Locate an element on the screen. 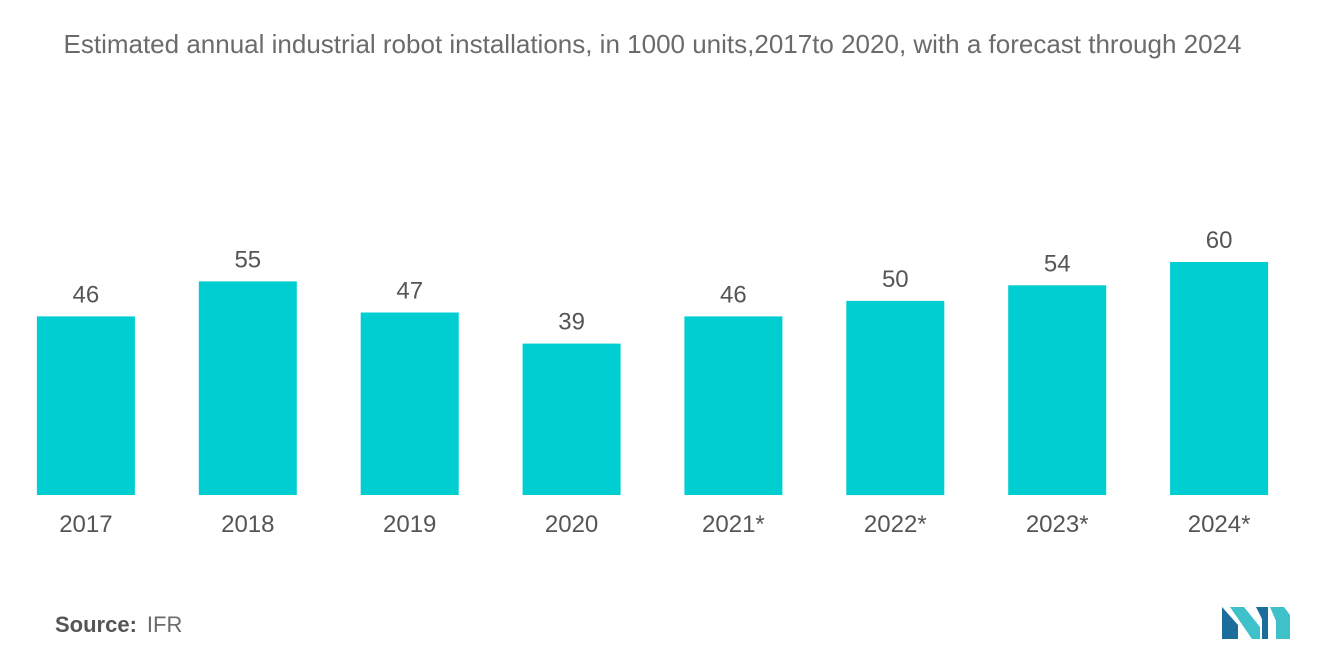  bar-2021-forecast is located at coordinates (733, 405).